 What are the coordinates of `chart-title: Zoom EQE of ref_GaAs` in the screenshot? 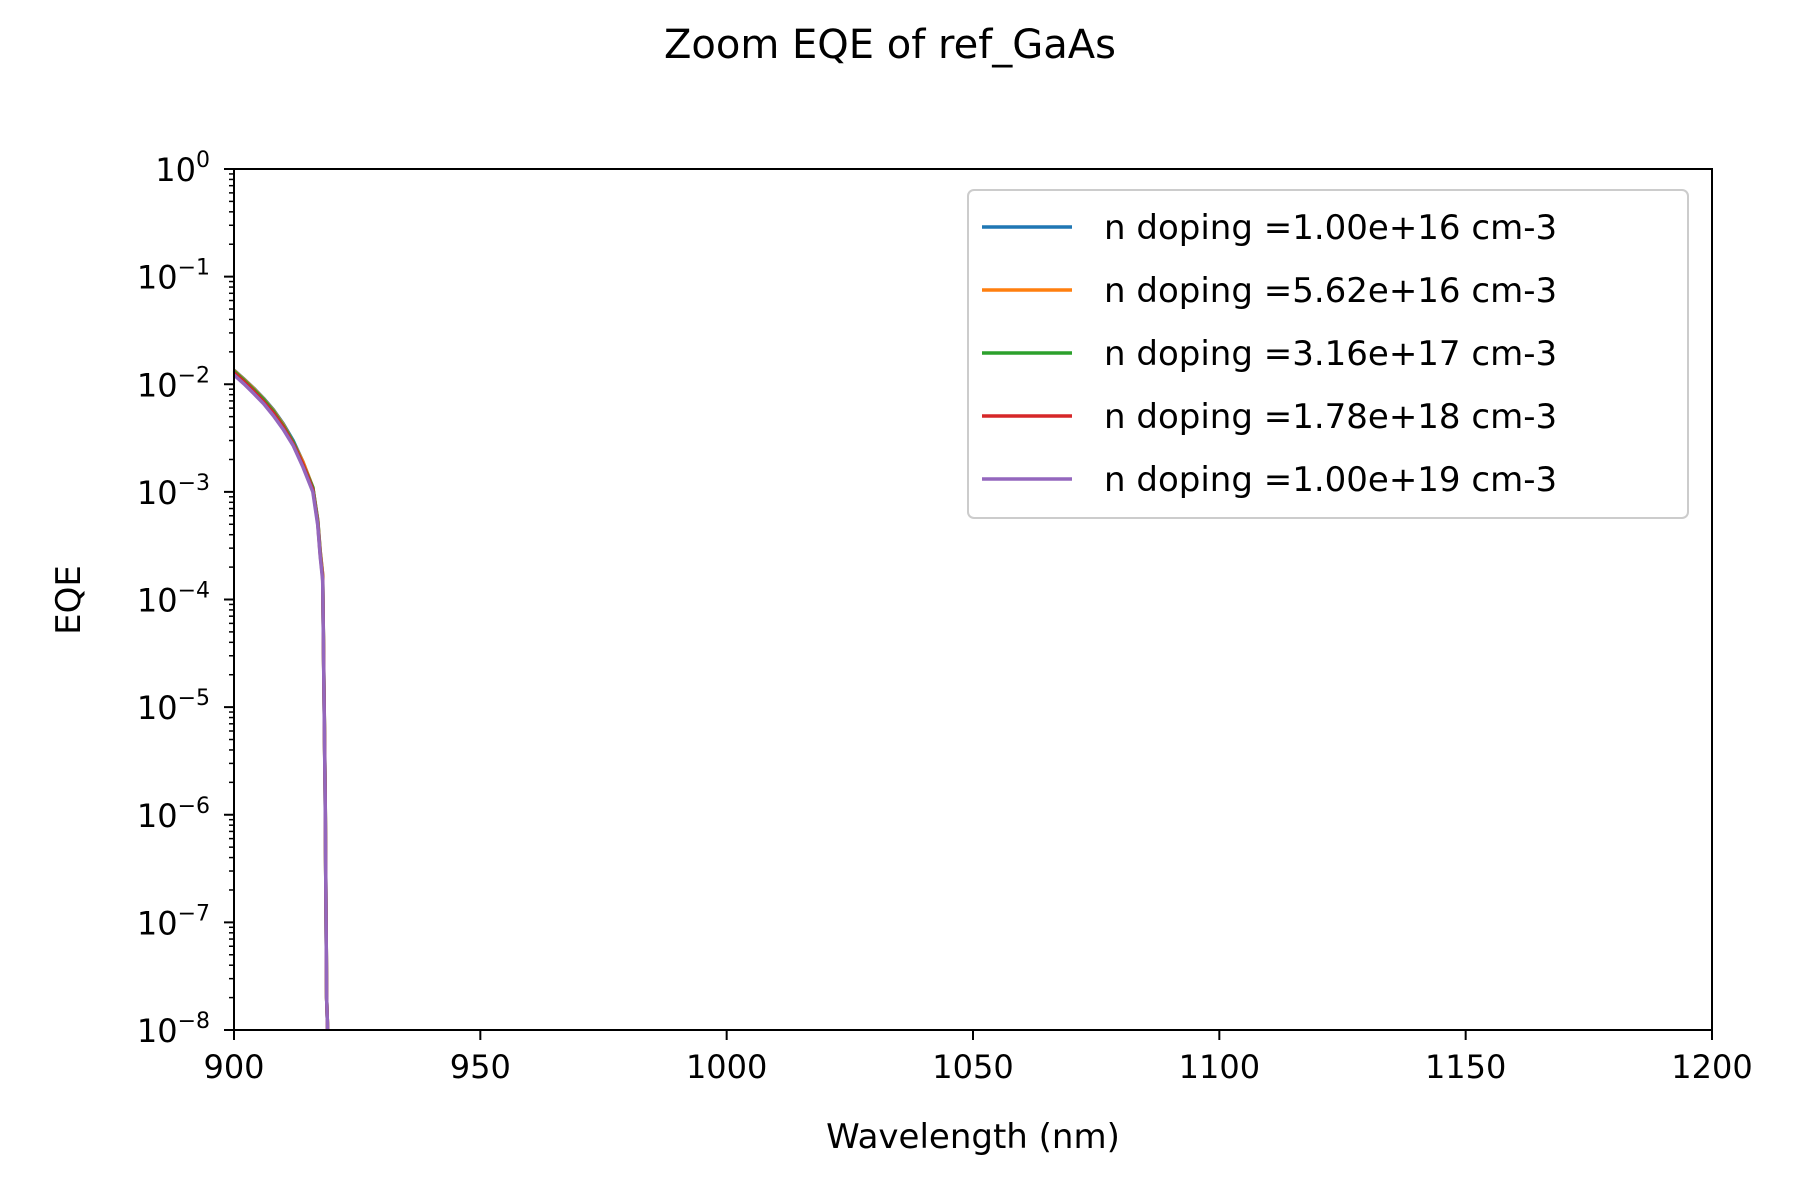 It's located at (890, 45).